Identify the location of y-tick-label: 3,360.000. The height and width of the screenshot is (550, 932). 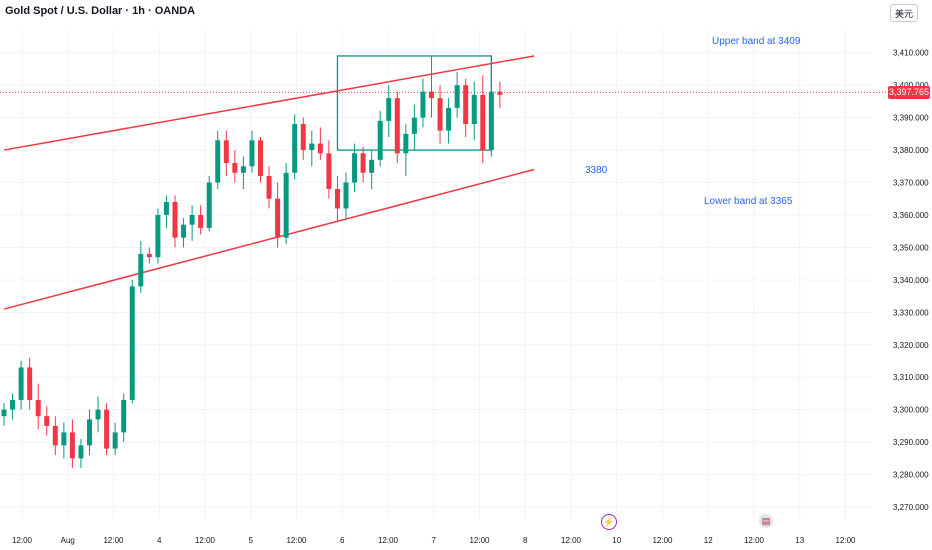
(911, 215).